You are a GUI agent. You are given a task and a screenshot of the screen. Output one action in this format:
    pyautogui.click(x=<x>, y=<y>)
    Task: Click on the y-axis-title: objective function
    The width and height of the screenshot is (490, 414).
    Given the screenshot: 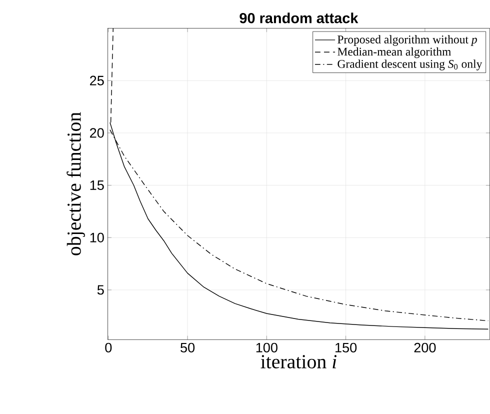 What is the action you would take?
    pyautogui.click(x=75, y=184)
    